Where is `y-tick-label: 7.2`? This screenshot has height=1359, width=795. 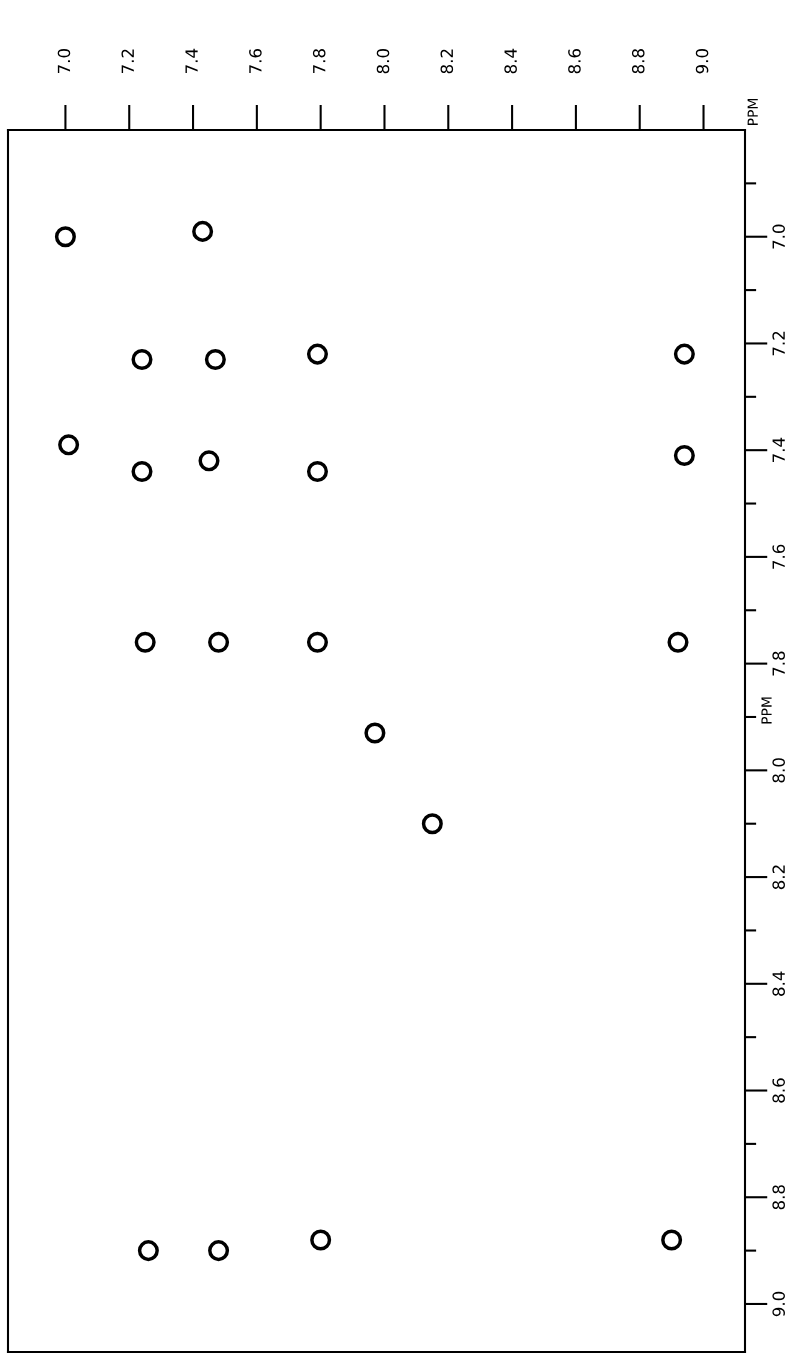 y-tick-label: 7.2 is located at coordinates (778, 343).